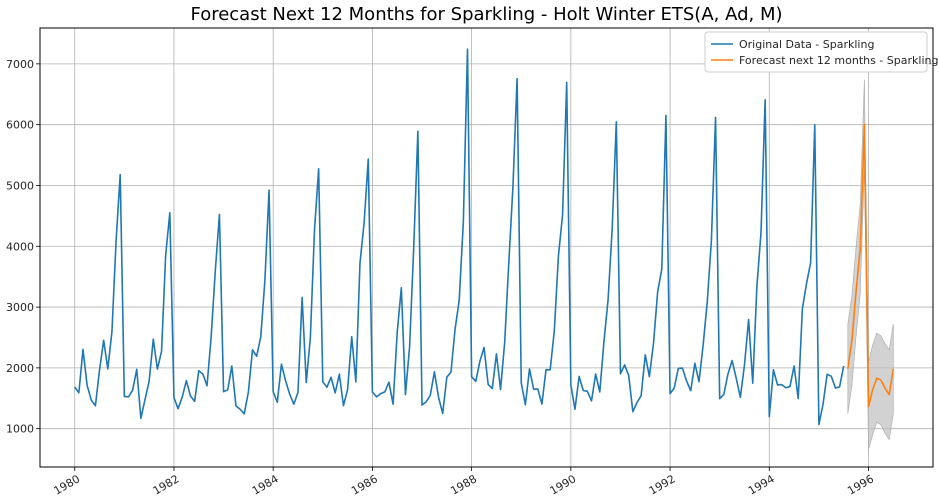 The width and height of the screenshot is (939, 503). Describe the element at coordinates (20, 185) in the screenshot. I see `y-tick-label: 5000` at that location.